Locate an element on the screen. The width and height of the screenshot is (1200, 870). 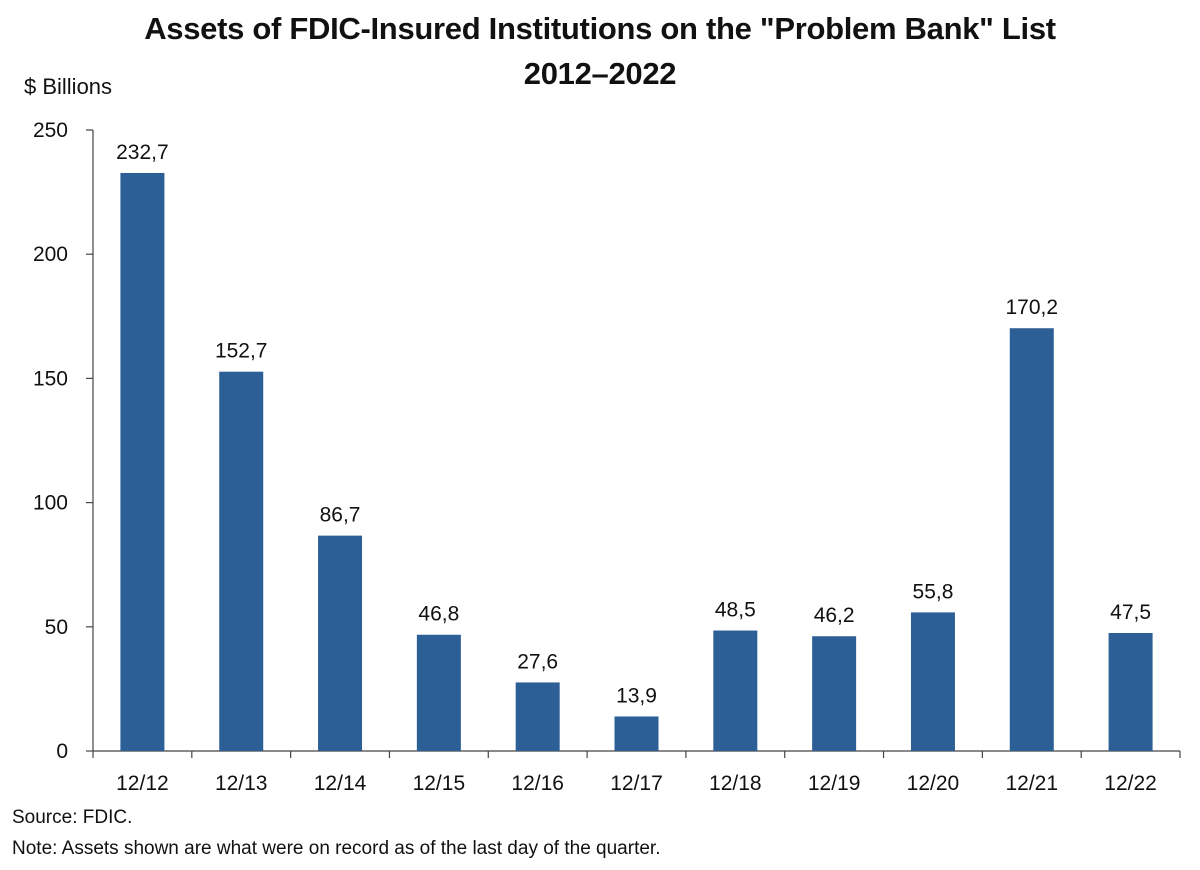
data-label: 27,6 is located at coordinates (537, 661).